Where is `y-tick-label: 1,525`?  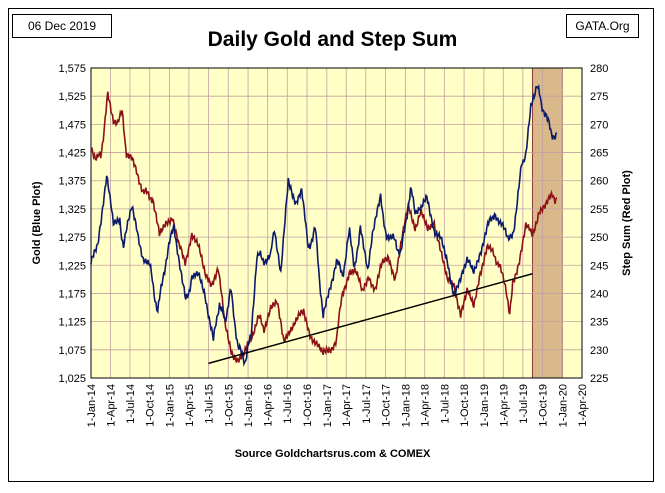 y-tick-label: 1,525 is located at coordinates (72, 97).